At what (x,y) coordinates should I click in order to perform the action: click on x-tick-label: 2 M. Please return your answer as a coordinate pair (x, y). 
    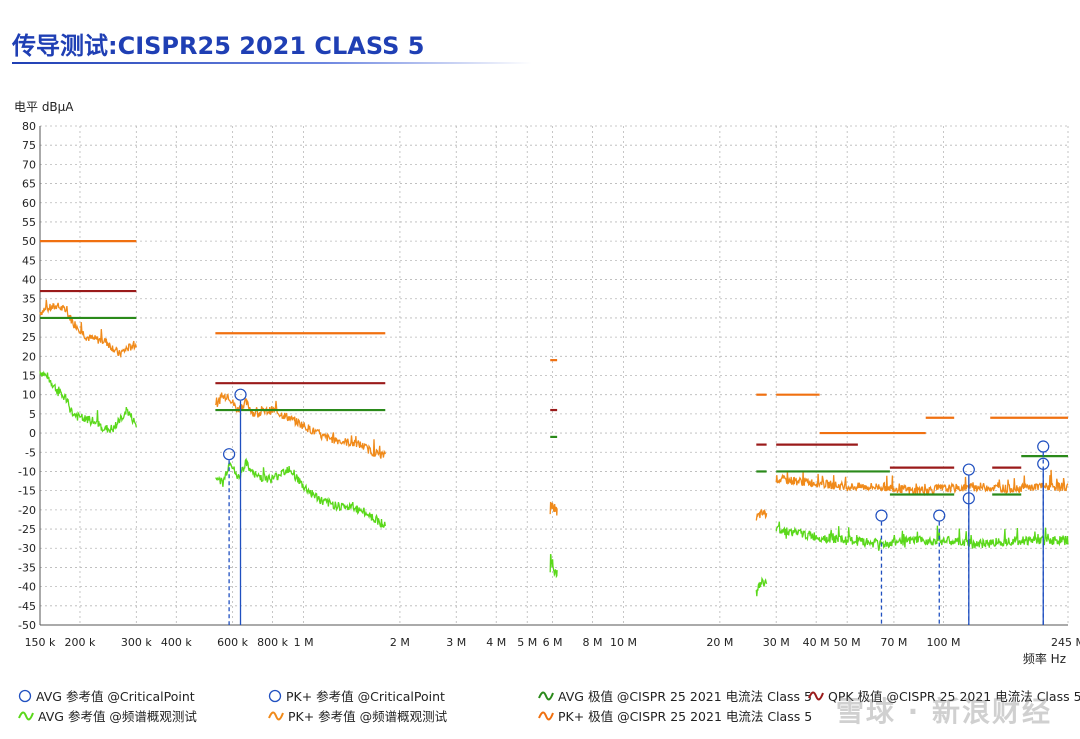
    Looking at the image, I should click on (400, 642).